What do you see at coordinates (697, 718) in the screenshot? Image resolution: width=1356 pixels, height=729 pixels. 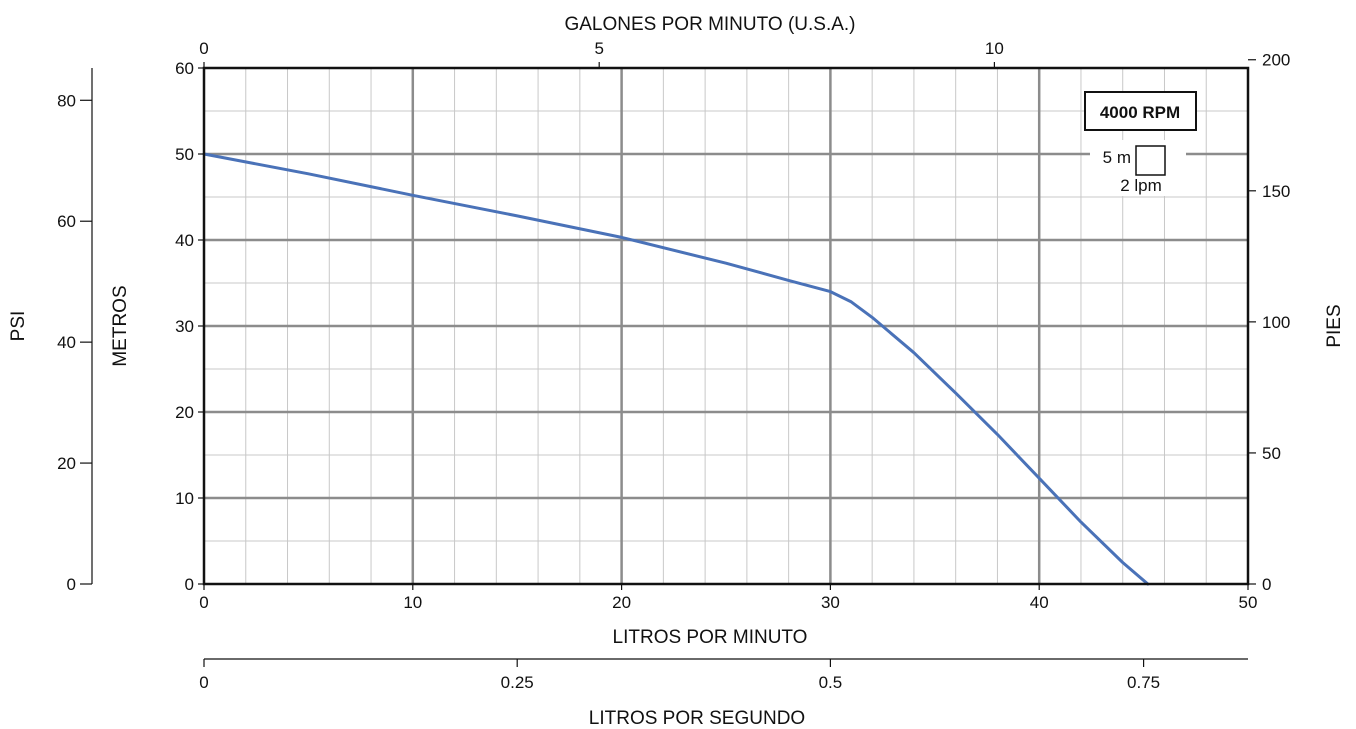 I see `lps-axis-title: LITROS POR SEGUNDO` at bounding box center [697, 718].